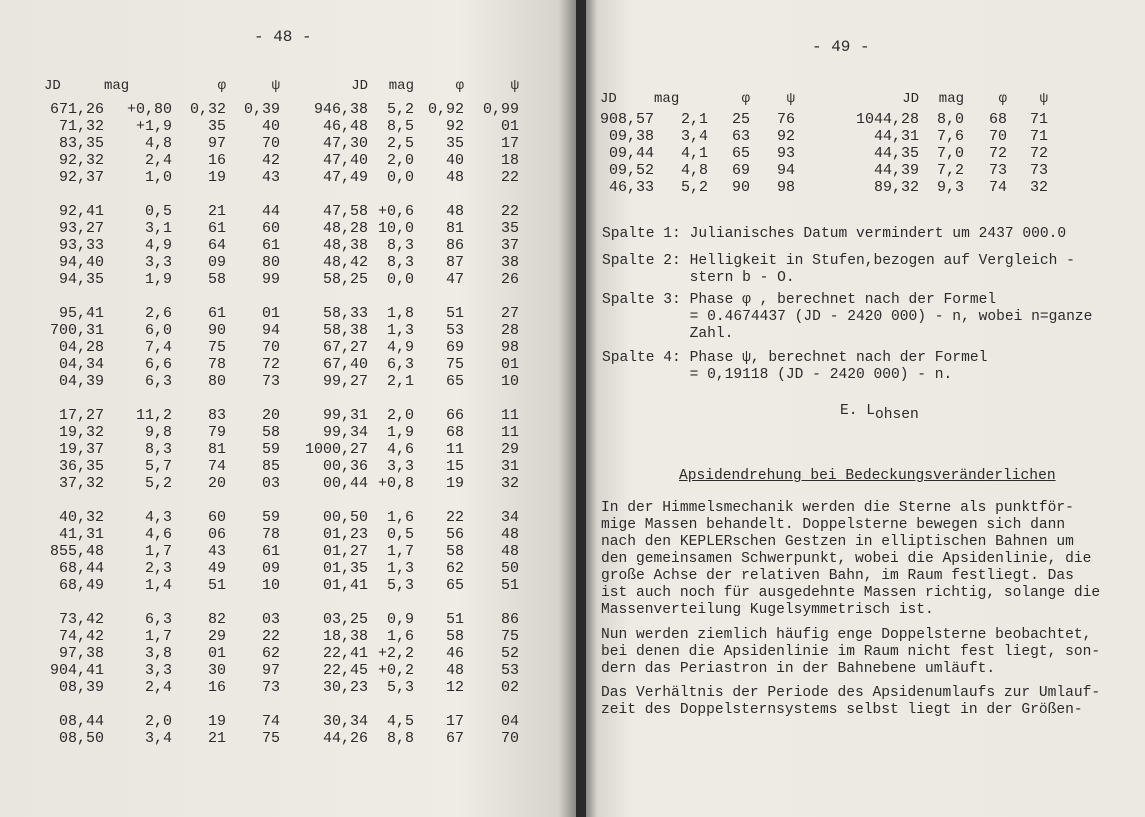  Describe the element at coordinates (345, 636) in the screenshot. I see `table-cell: 18,38` at that location.